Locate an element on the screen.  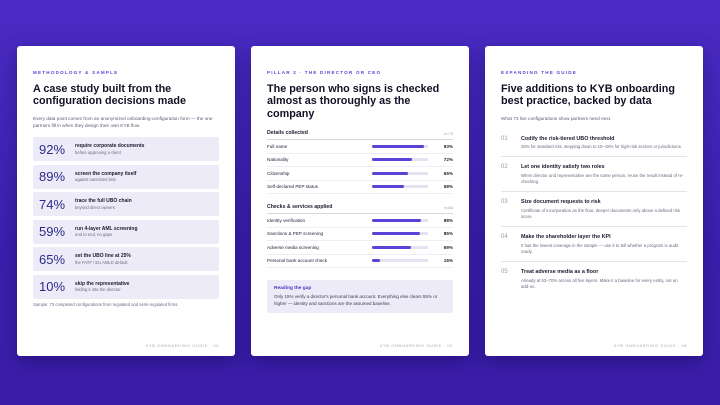
stat-sublabel: folding it into the director is located at coordinates (98, 290).